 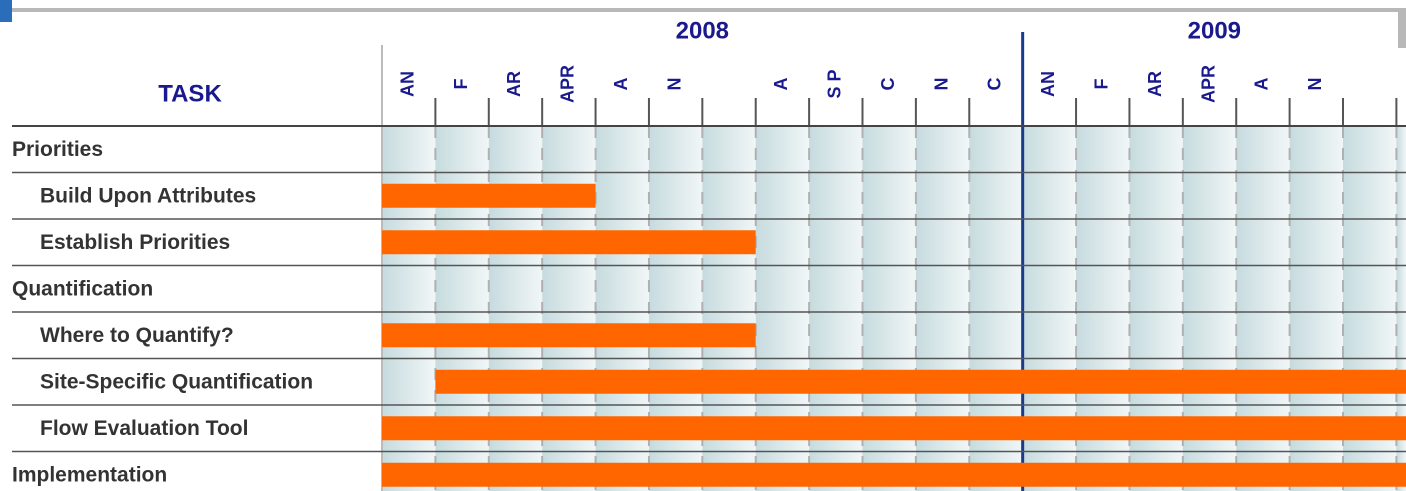 I want to click on task-name: Establish Priorities, so click(x=135, y=242).